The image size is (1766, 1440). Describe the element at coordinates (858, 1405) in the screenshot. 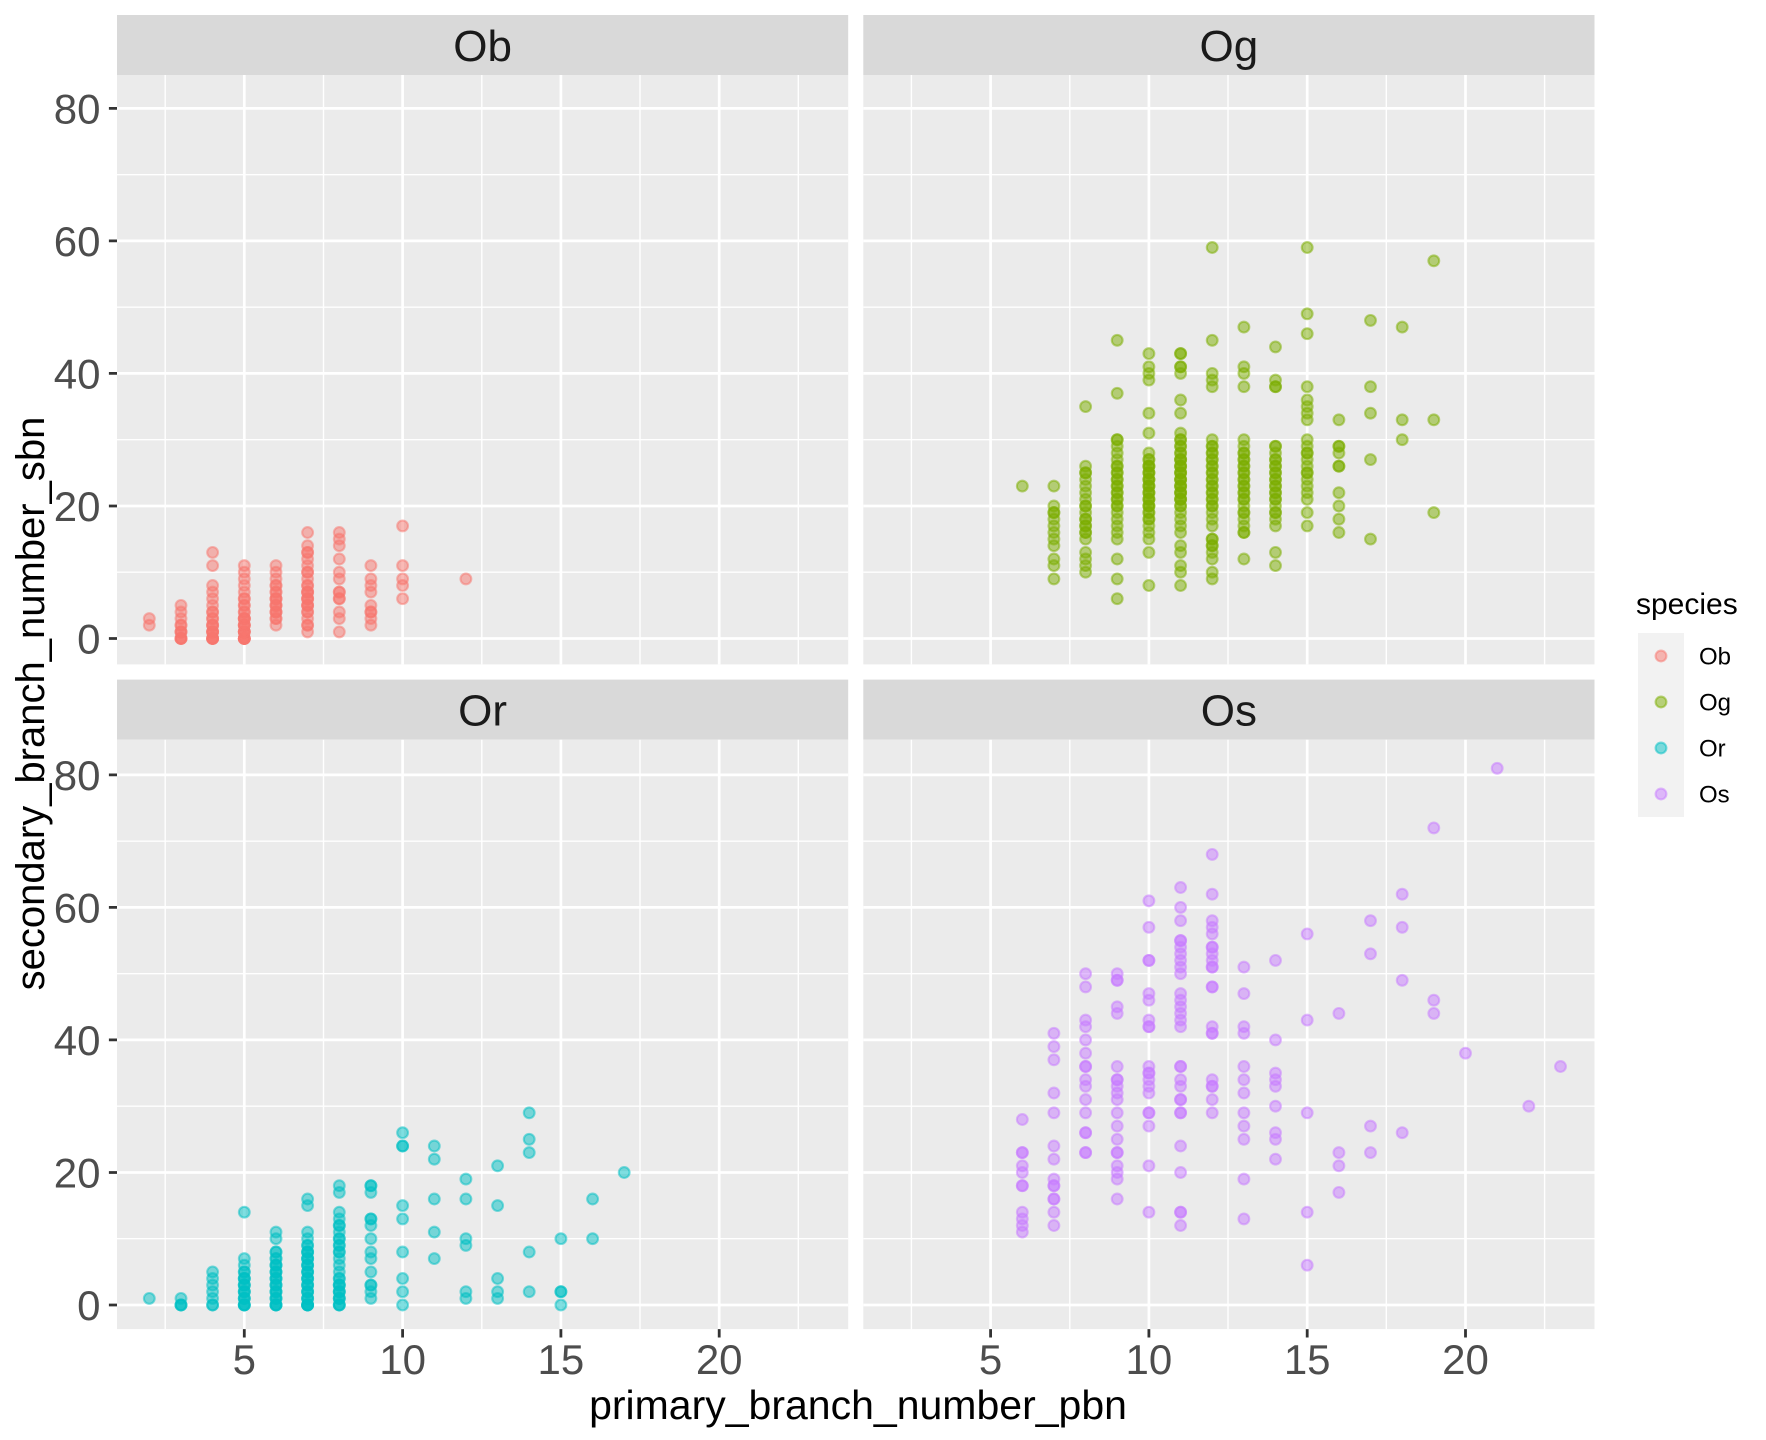

I see `svg-text: primary_branch_number_pbn` at that location.